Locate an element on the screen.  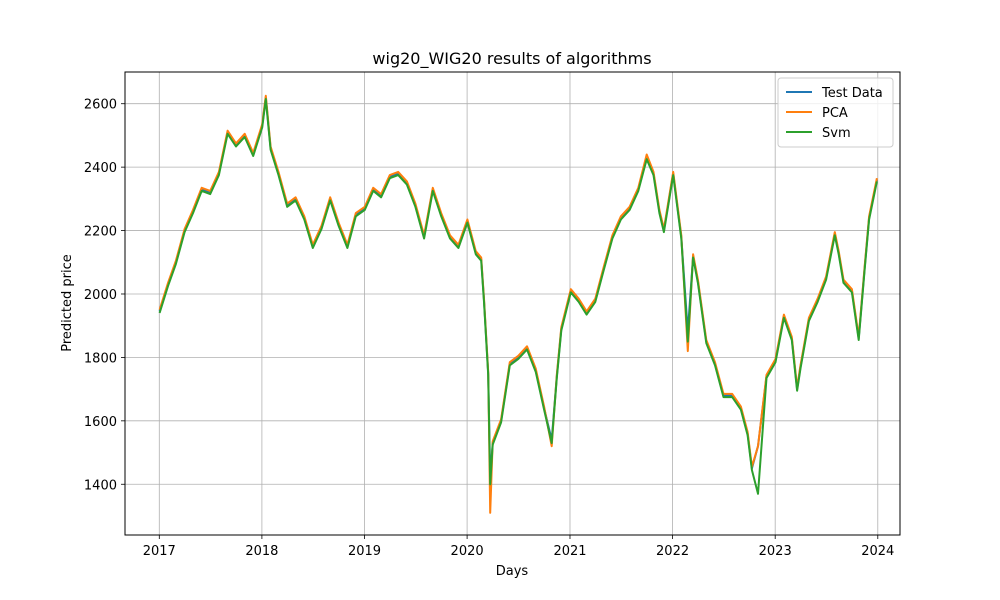
y-axis: 1400 1600 1800 2000 2200 2400 2600 is located at coordinates (104, 295).